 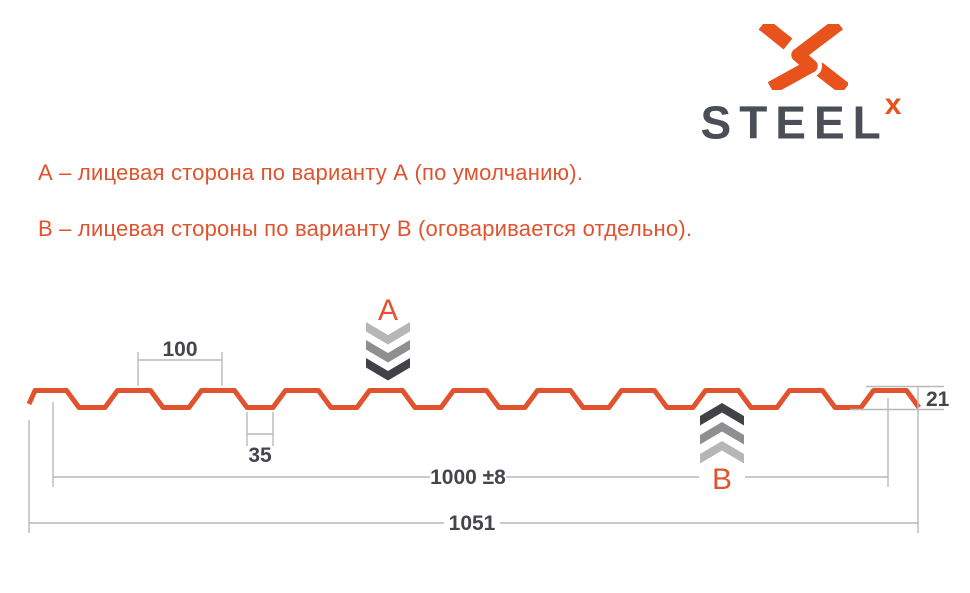 I want to click on logo: STEELx, so click(x=803, y=84).